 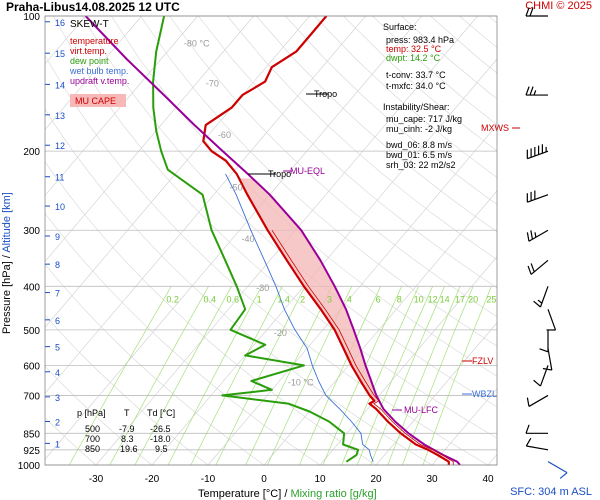 What do you see at coordinates (378, 299) in the screenshot?
I see `mixing-ratio-label: 6` at bounding box center [378, 299].